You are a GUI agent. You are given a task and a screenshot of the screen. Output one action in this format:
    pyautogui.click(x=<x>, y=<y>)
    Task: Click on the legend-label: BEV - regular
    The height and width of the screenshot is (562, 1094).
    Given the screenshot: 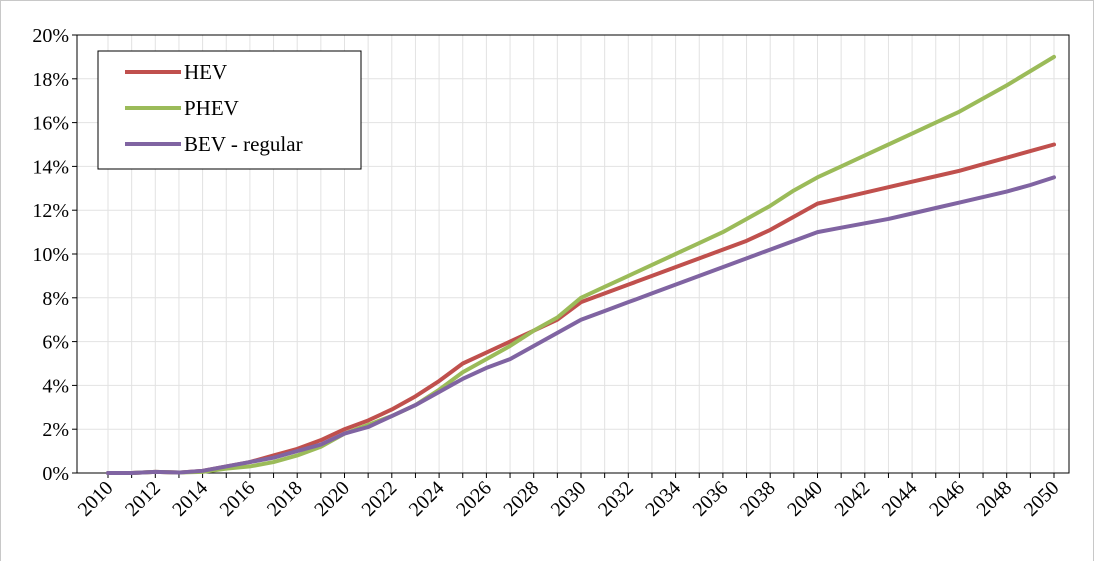 What is the action you would take?
    pyautogui.click(x=243, y=144)
    